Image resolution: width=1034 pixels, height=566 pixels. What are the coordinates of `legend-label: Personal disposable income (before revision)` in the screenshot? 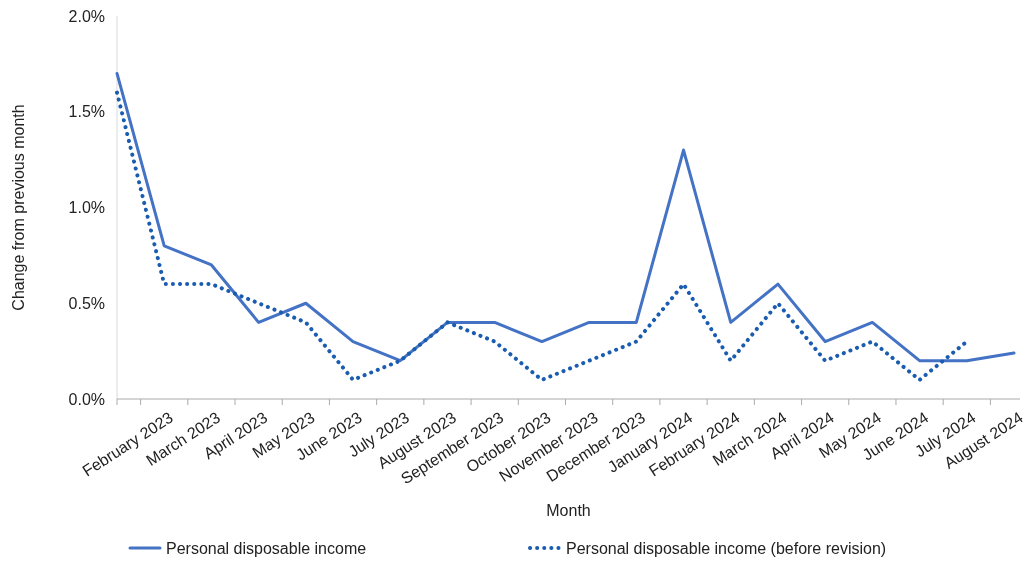 It's located at (726, 548).